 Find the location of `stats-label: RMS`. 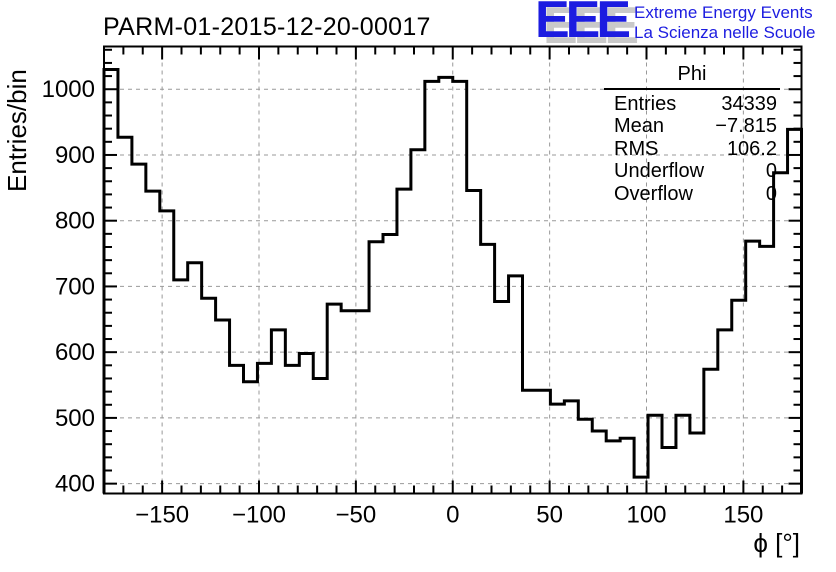

stats-label: RMS is located at coordinates (636, 148).